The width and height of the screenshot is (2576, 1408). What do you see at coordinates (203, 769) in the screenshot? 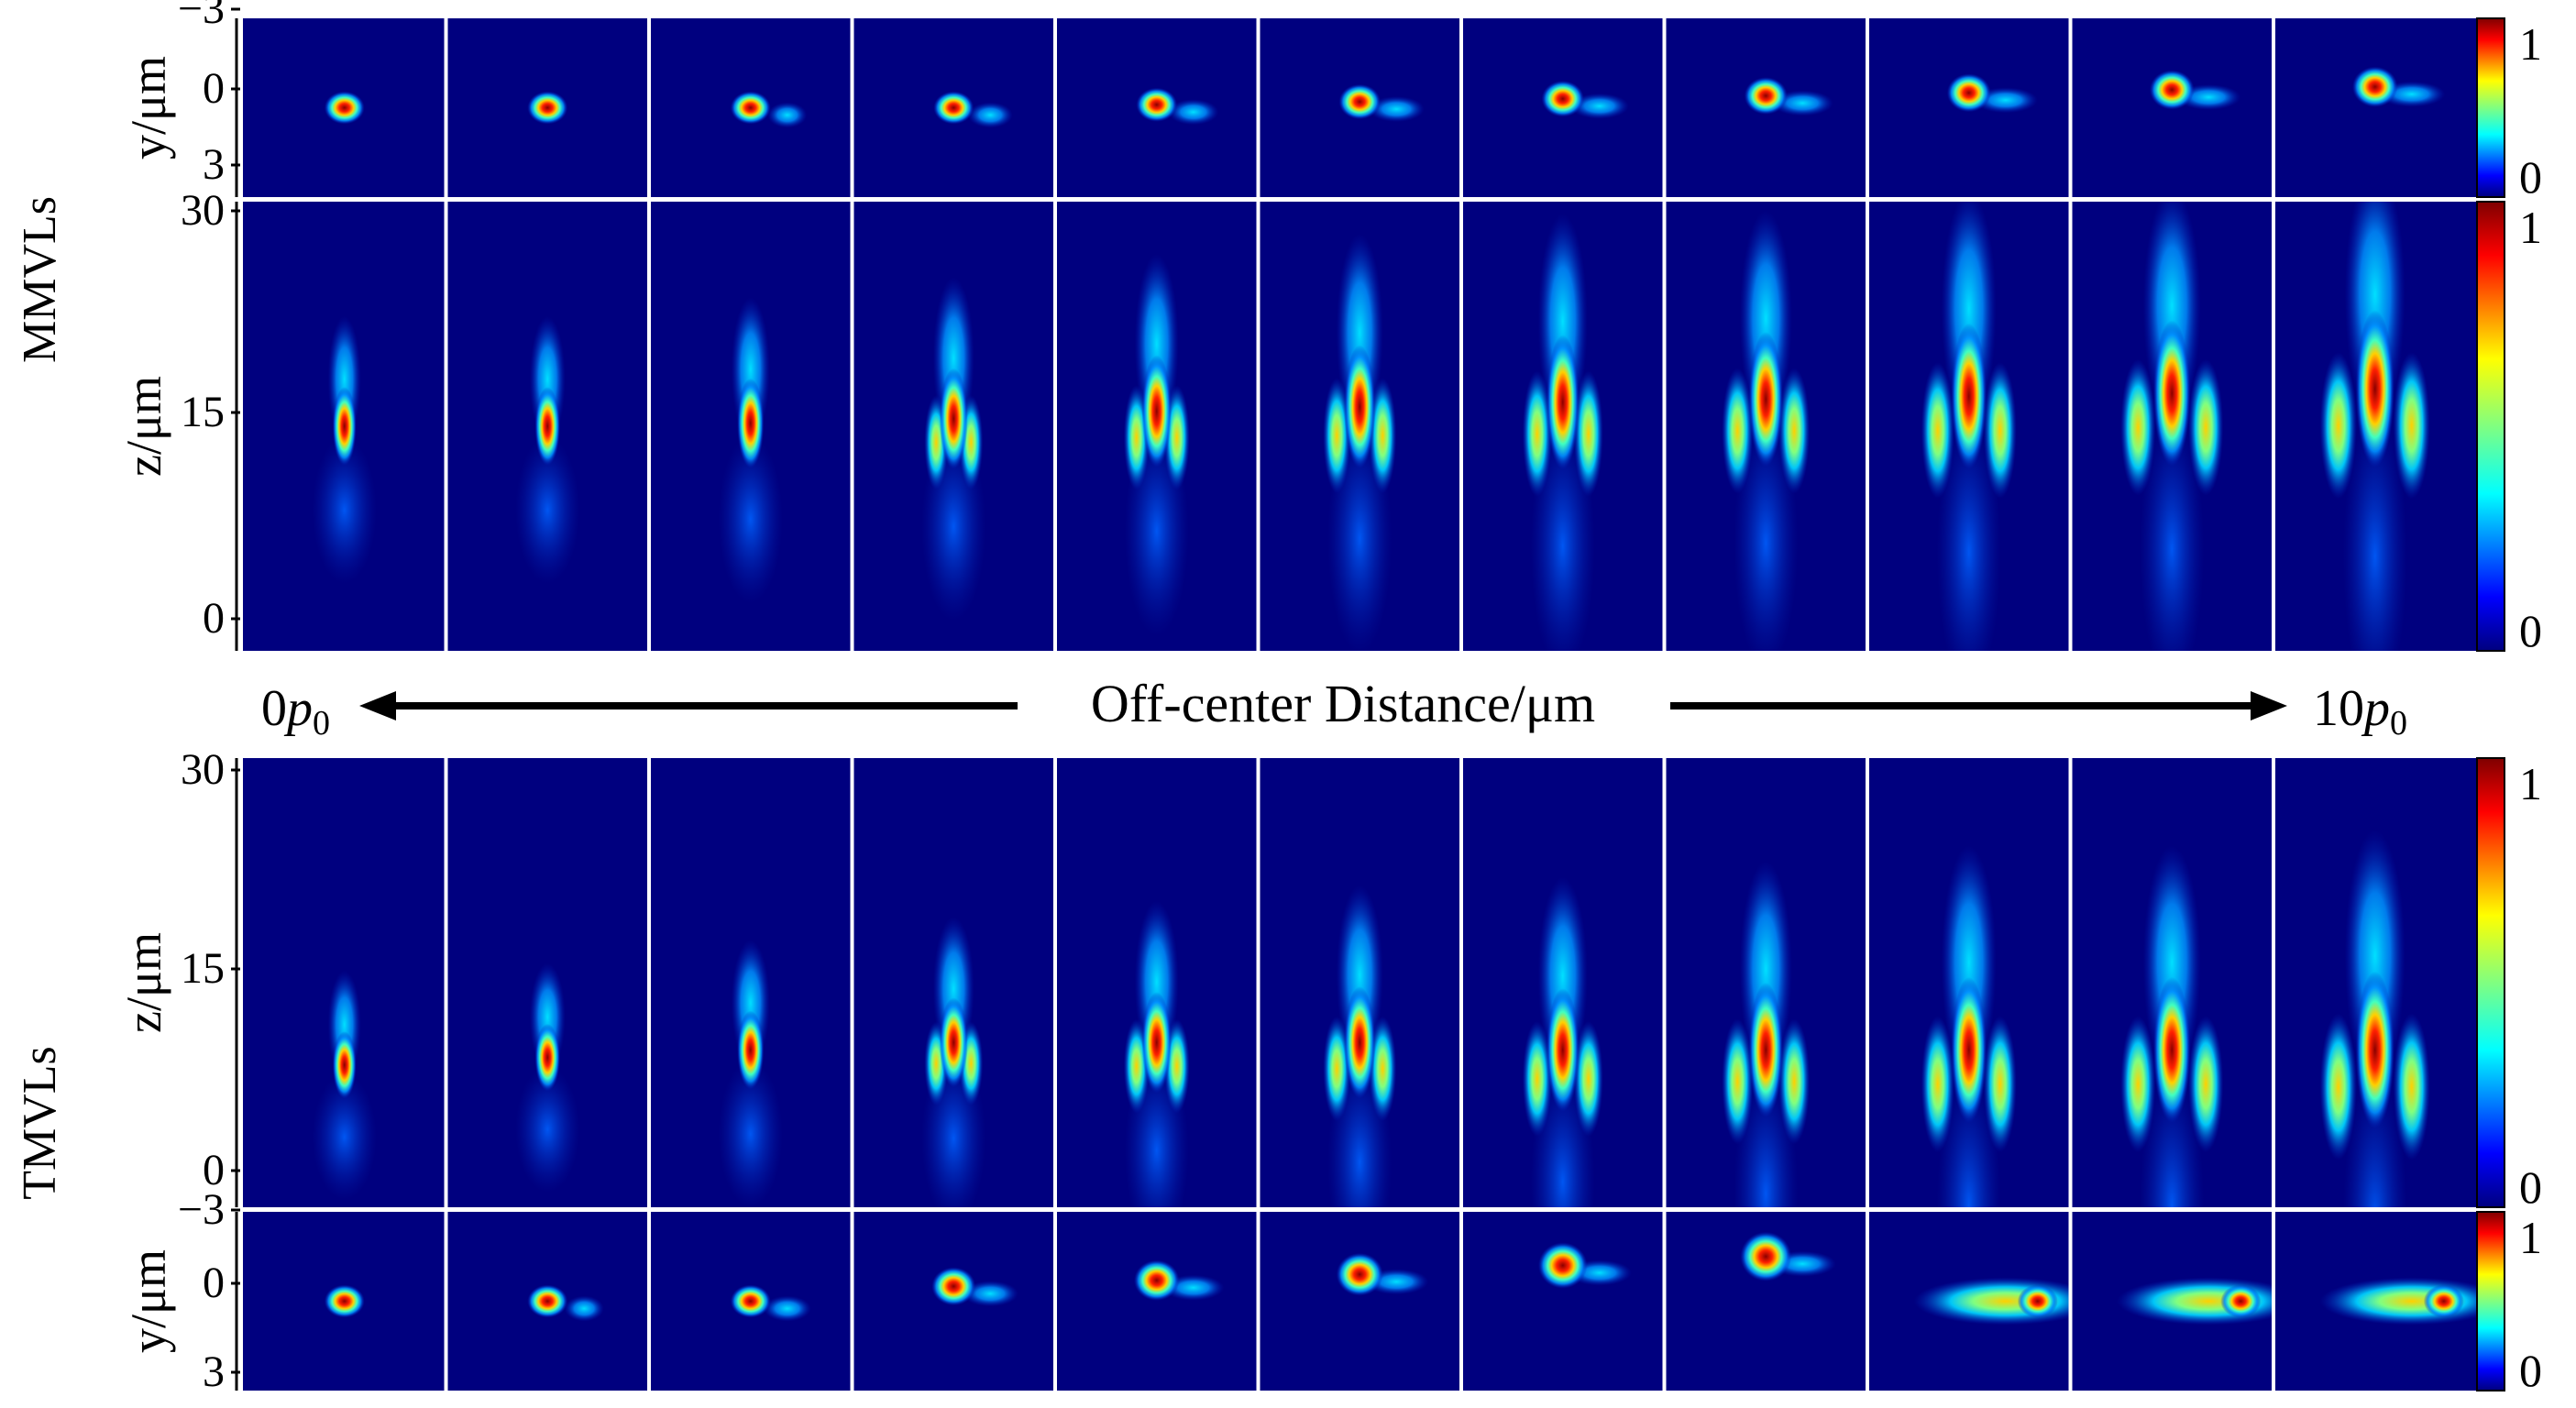
I see `y-tick-label: 30` at bounding box center [203, 769].